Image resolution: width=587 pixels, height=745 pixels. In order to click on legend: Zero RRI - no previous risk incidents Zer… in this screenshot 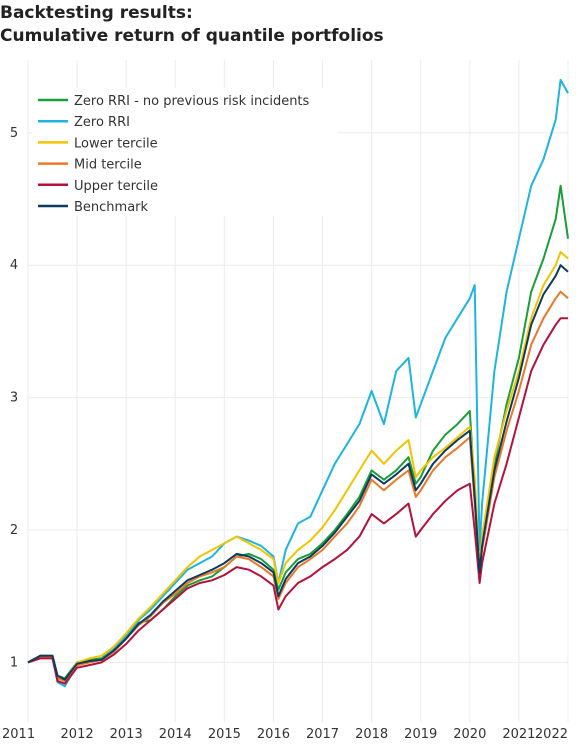, I will do `click(184, 152)`.